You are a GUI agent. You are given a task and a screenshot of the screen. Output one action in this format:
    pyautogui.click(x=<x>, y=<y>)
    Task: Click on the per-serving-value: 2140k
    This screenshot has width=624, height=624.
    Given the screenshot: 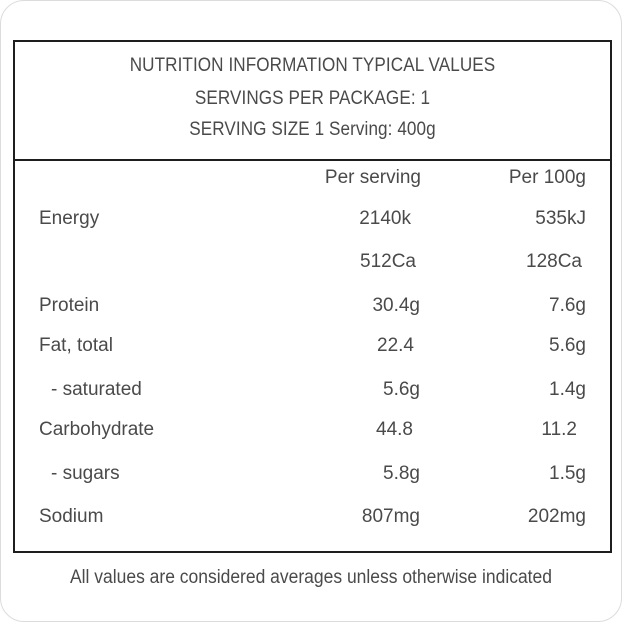 What is the action you would take?
    pyautogui.click(x=385, y=218)
    